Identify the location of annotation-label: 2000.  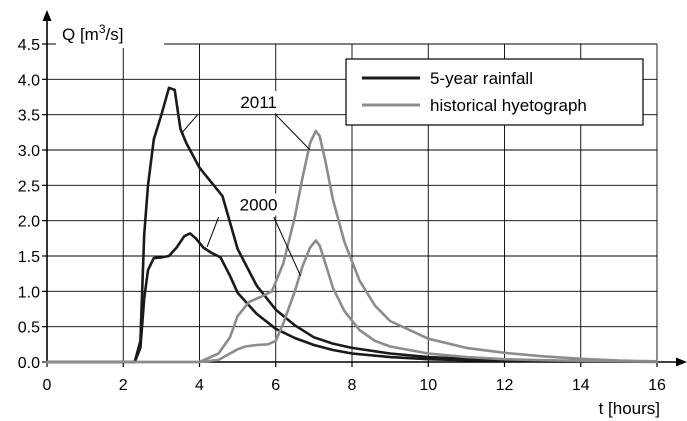
(259, 205).